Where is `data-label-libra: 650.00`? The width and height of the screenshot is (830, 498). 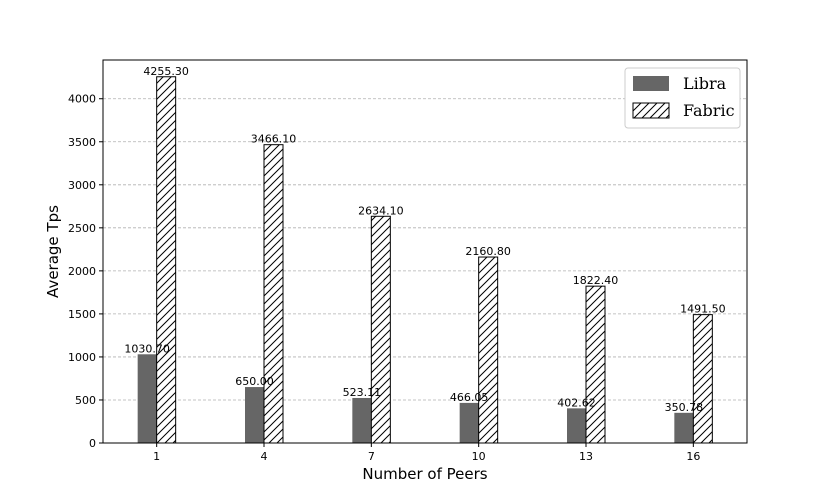
data-label-libra: 650.00 is located at coordinates (254, 381).